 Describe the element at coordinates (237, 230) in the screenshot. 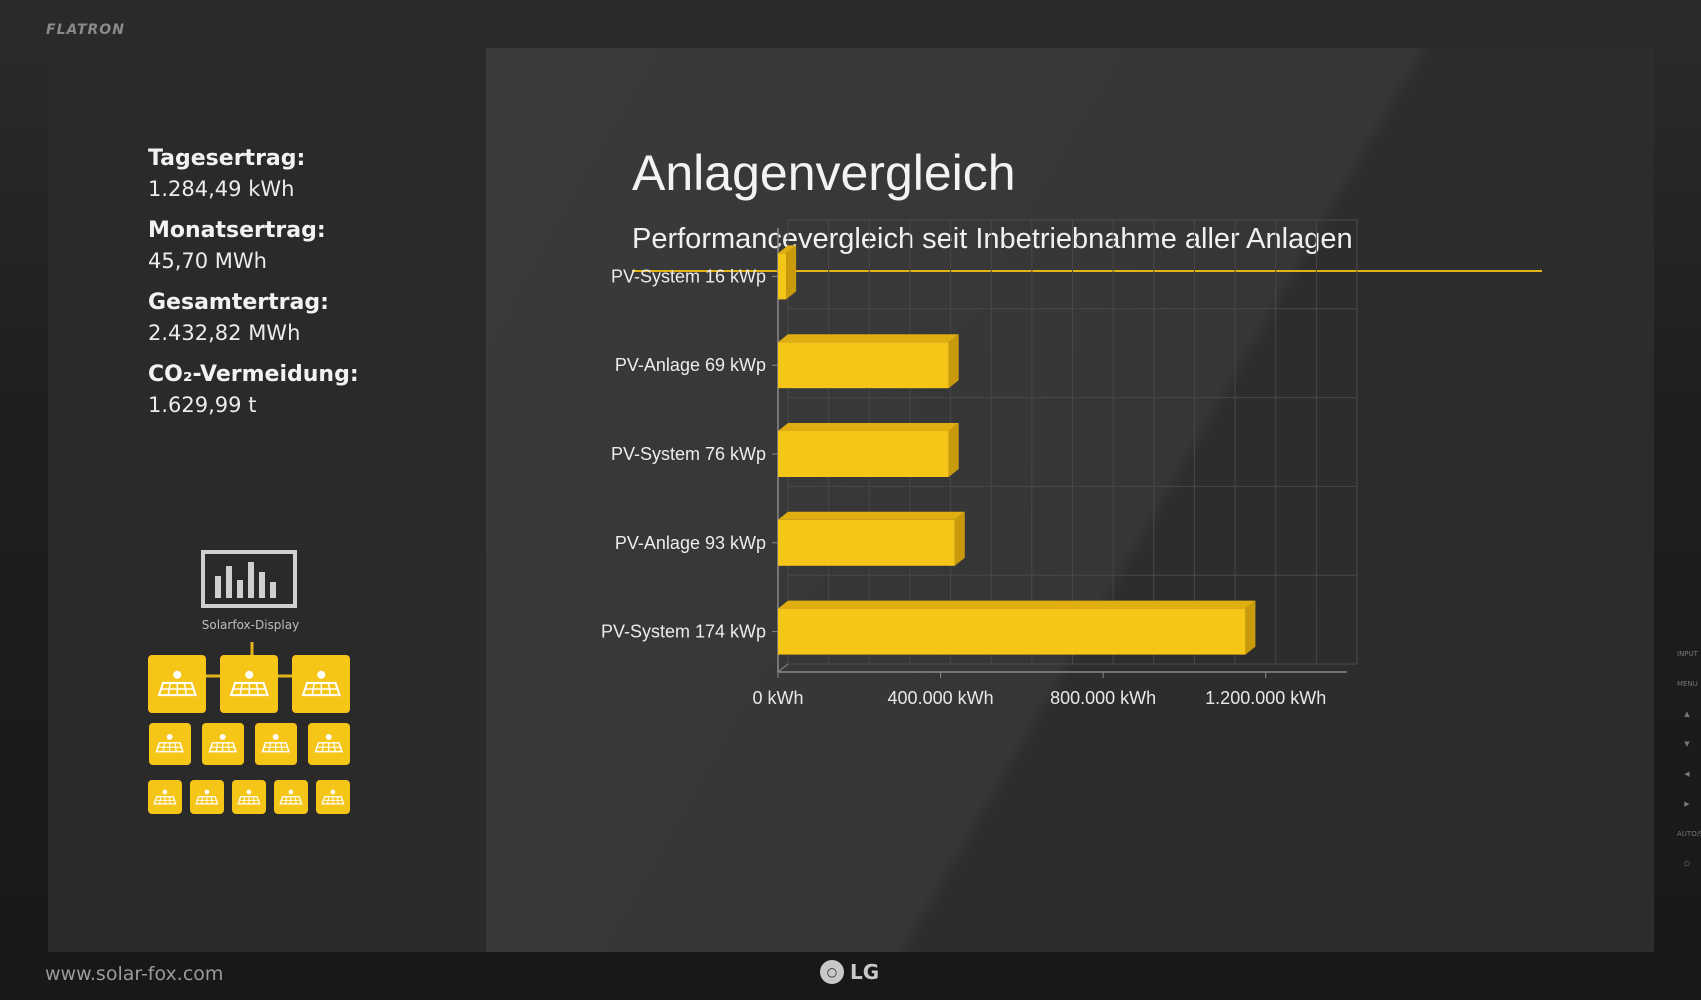

I see `stat-label: Monatsertrag:` at that location.